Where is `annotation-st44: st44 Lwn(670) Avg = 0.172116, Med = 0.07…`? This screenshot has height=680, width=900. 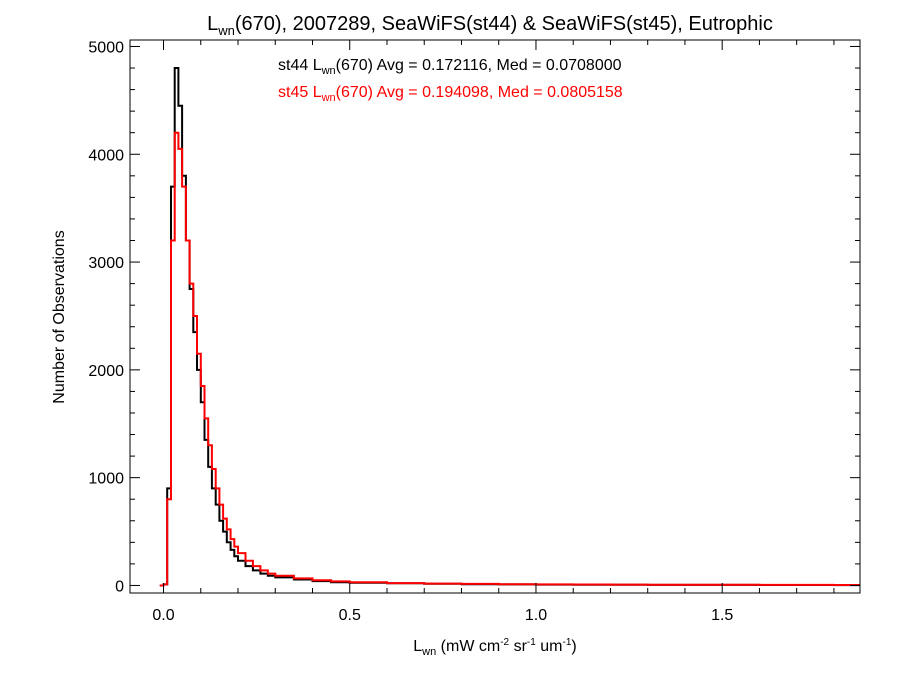
annotation-st44: st44 Lwn(670) Avg = 0.172116, Med = 0.07… is located at coordinates (450, 67).